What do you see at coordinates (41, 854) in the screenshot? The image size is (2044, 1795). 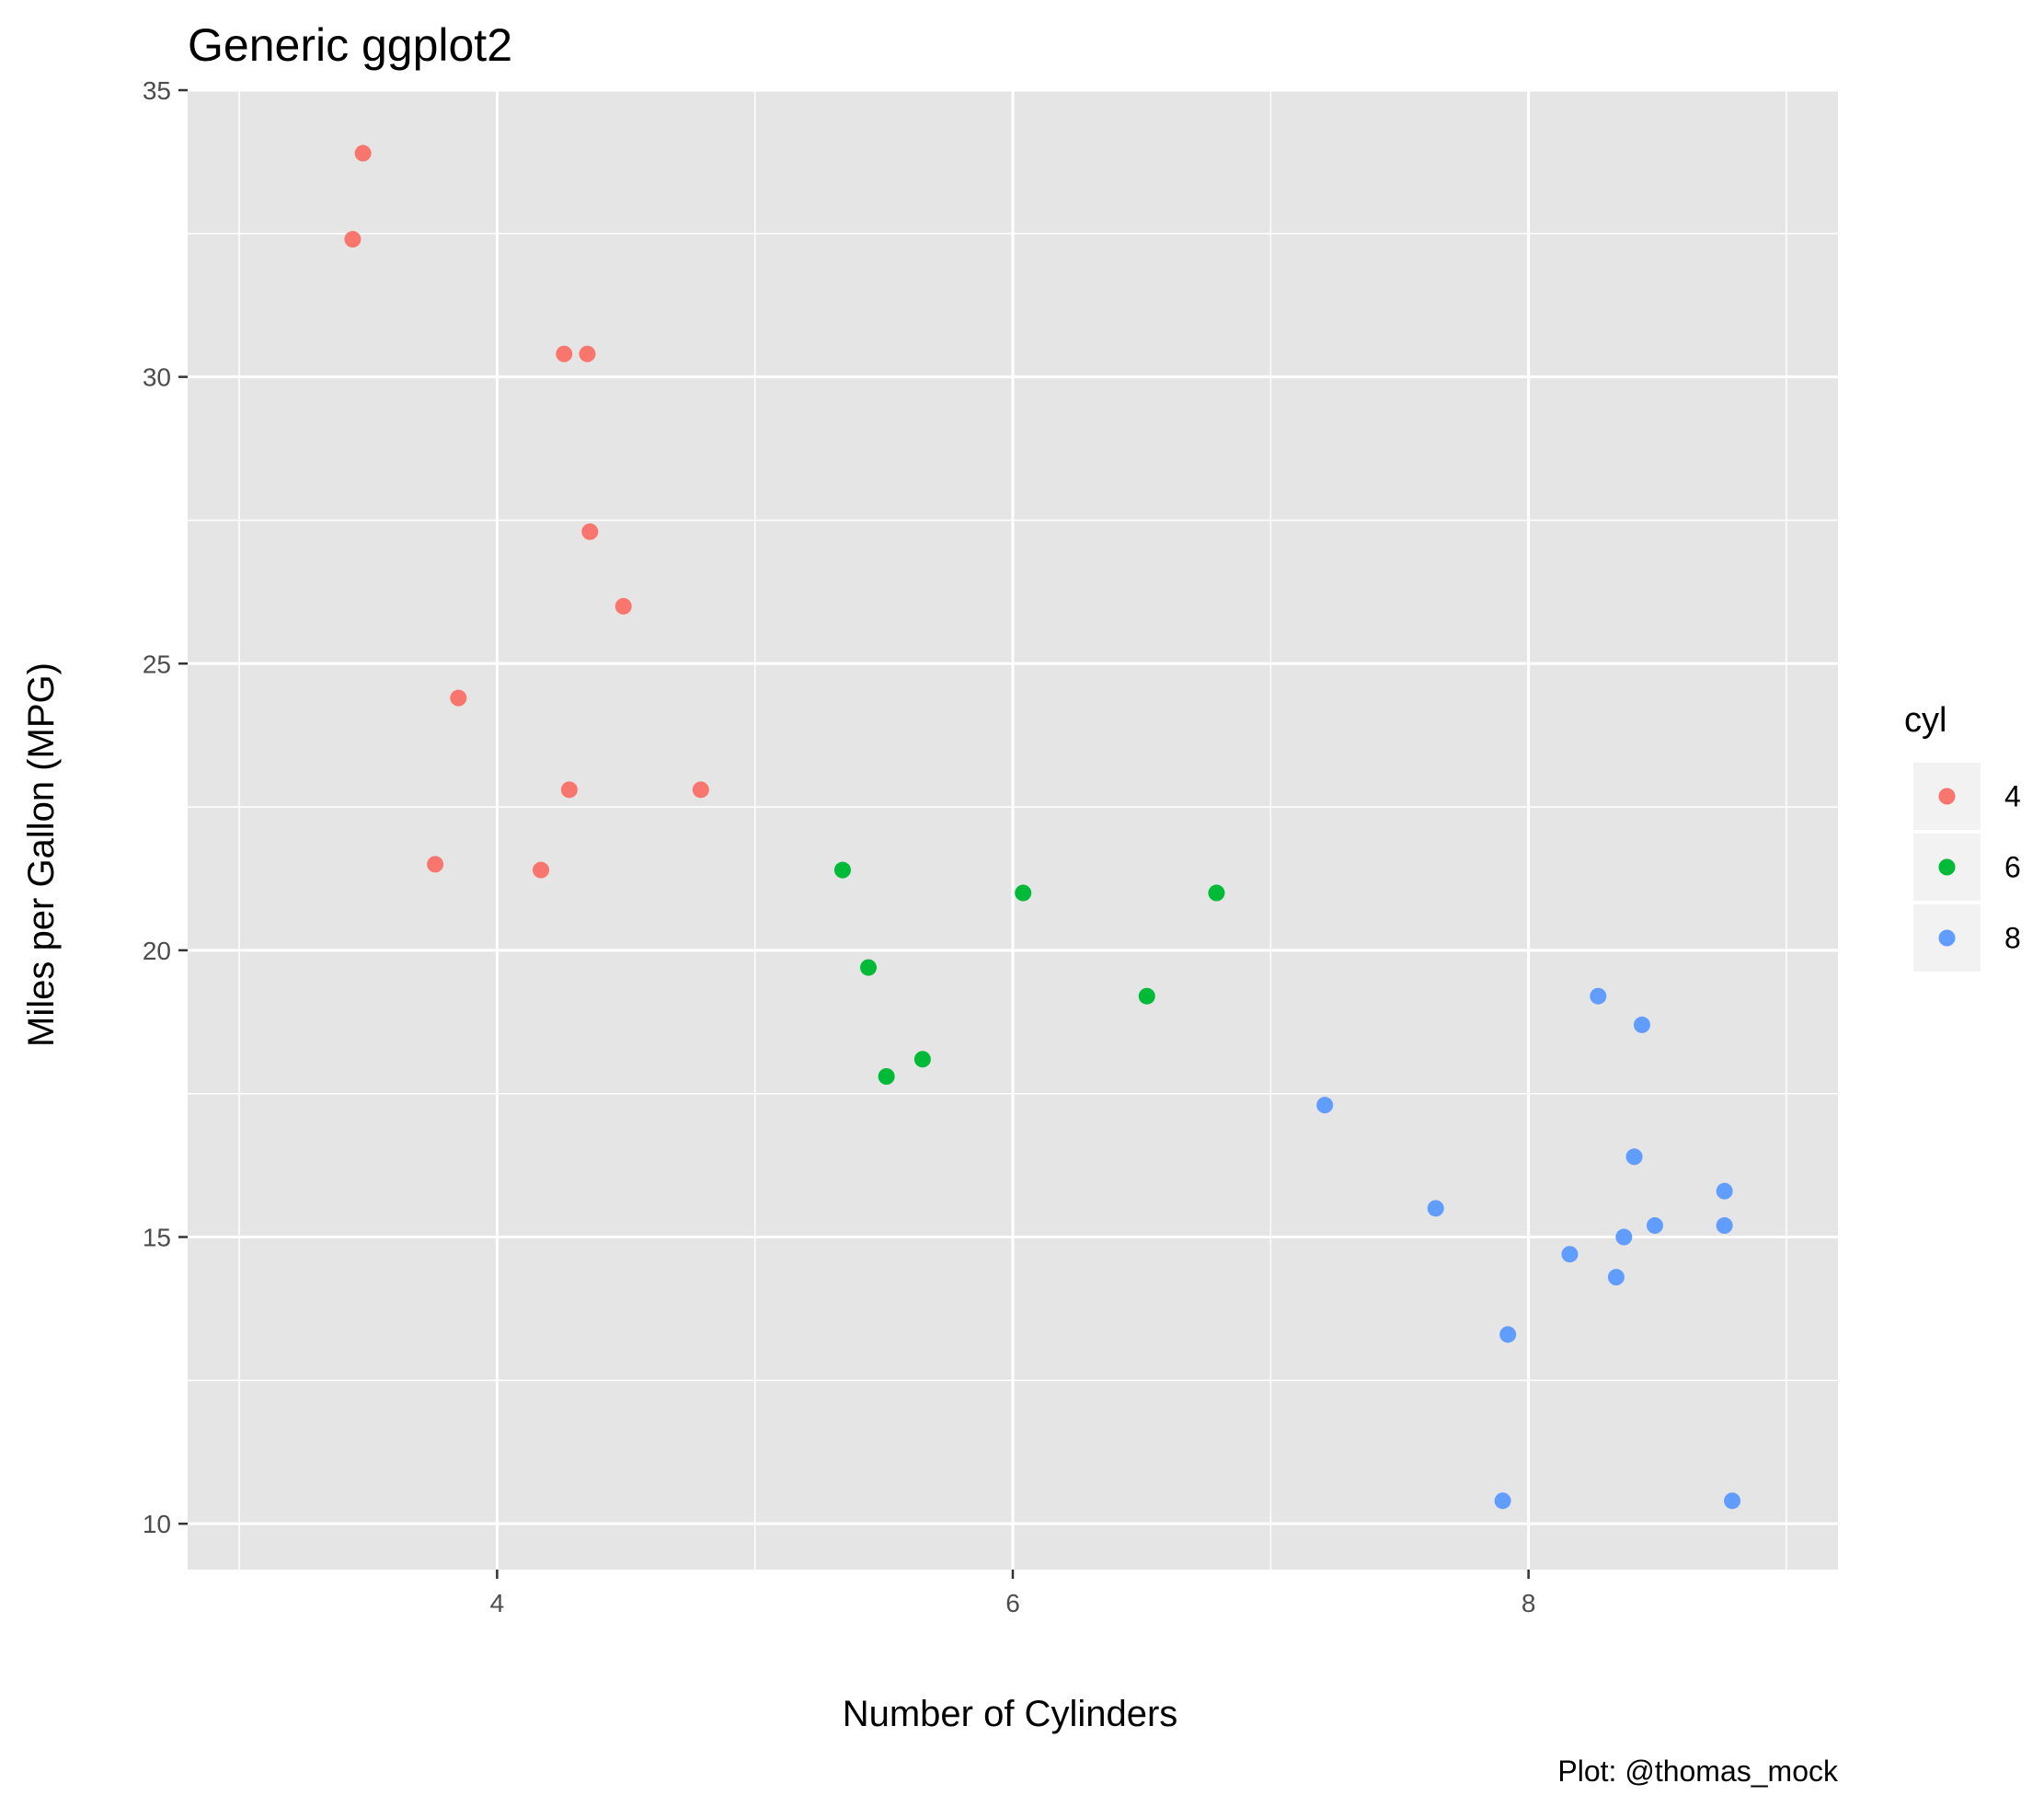 I see `y-axis-title: Miles per Gallon (MPG)` at bounding box center [41, 854].